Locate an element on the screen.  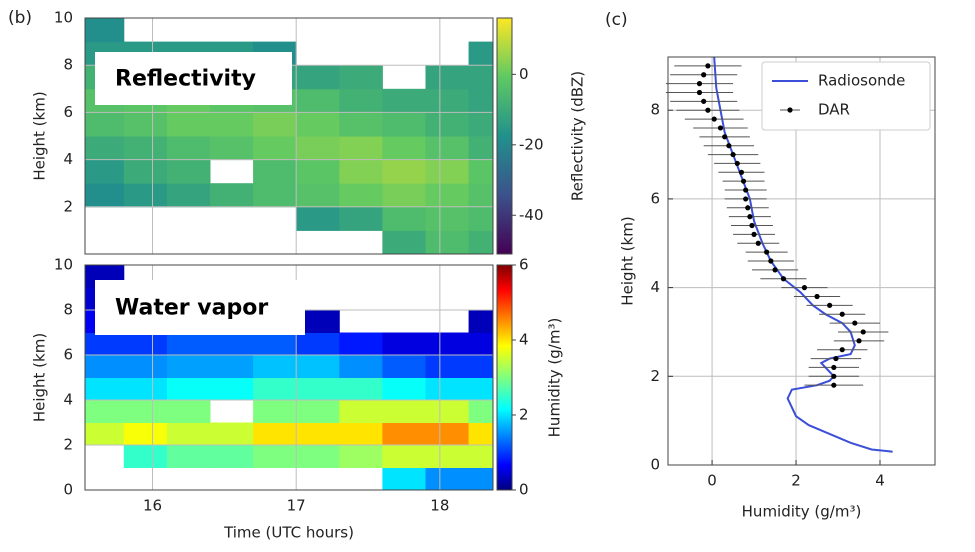
colorbar-tick-label: -40 is located at coordinates (531, 215).